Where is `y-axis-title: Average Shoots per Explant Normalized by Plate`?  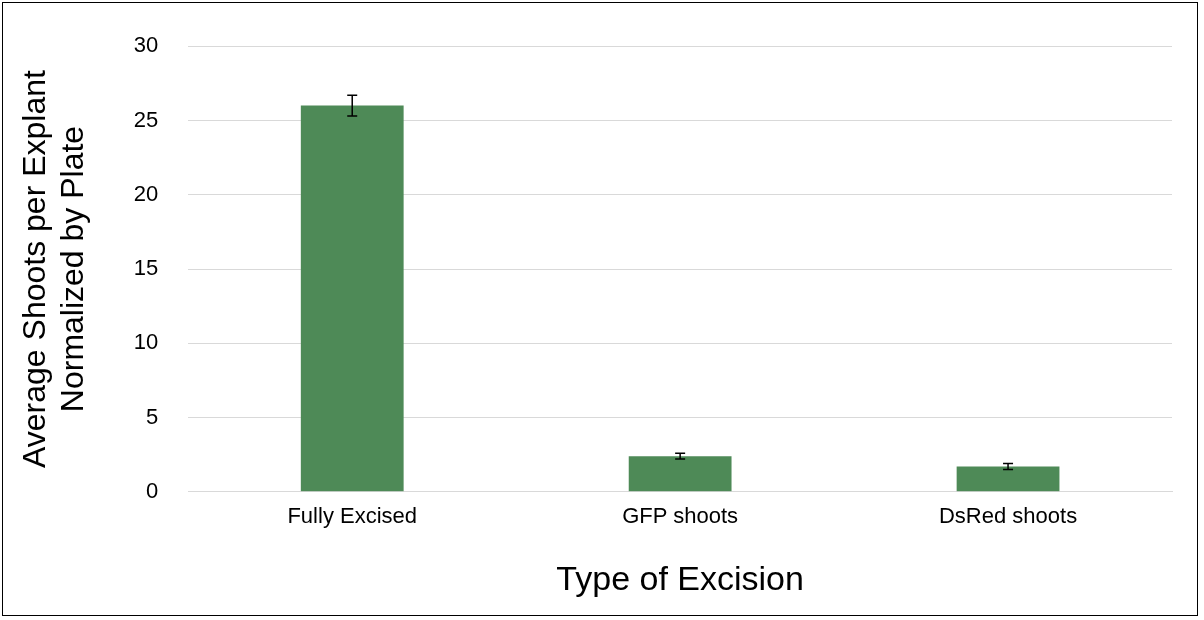
y-axis-title: Average Shoots per Explant Normalized by Plate is located at coordinates (53, 268).